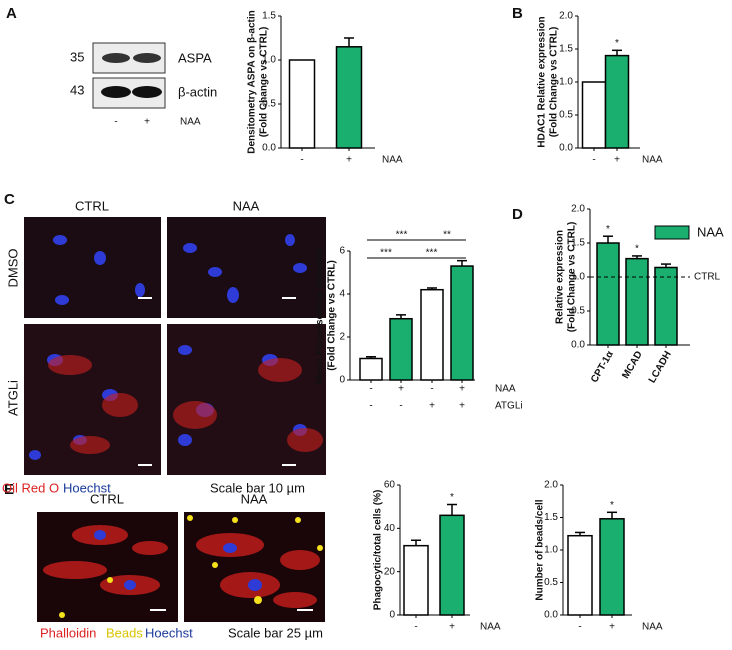 The image size is (732, 650). Describe the element at coordinates (542, 81) in the screenshot. I see `y-axis-label: HDAC1 Relative expression` at that location.